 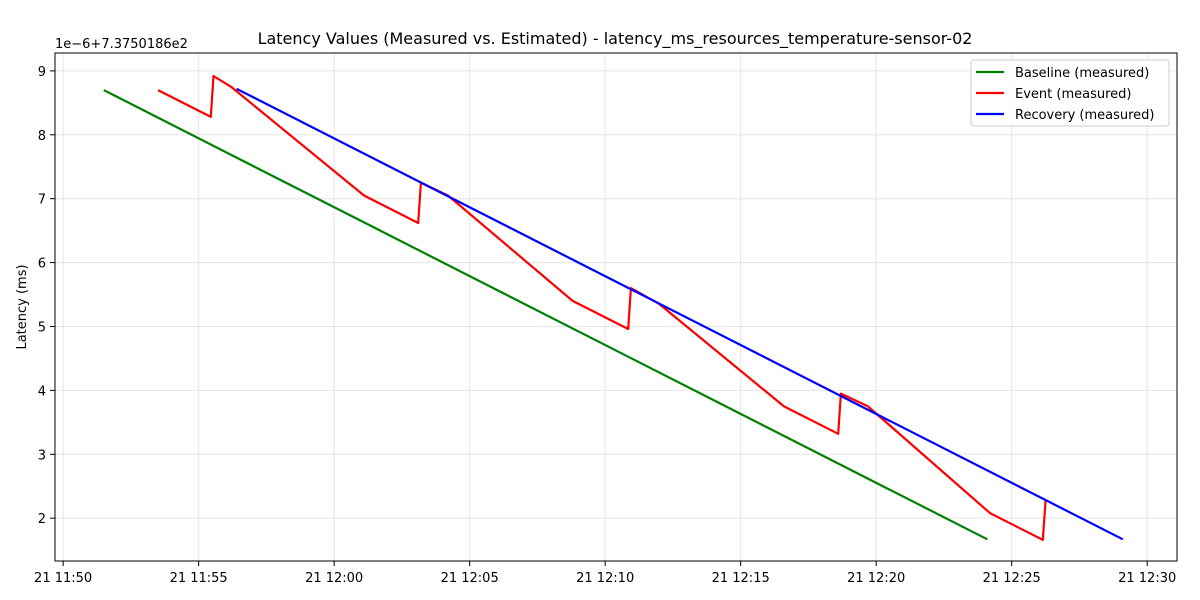 I want to click on x-tick-label: 21 12:30, so click(x=1147, y=578).